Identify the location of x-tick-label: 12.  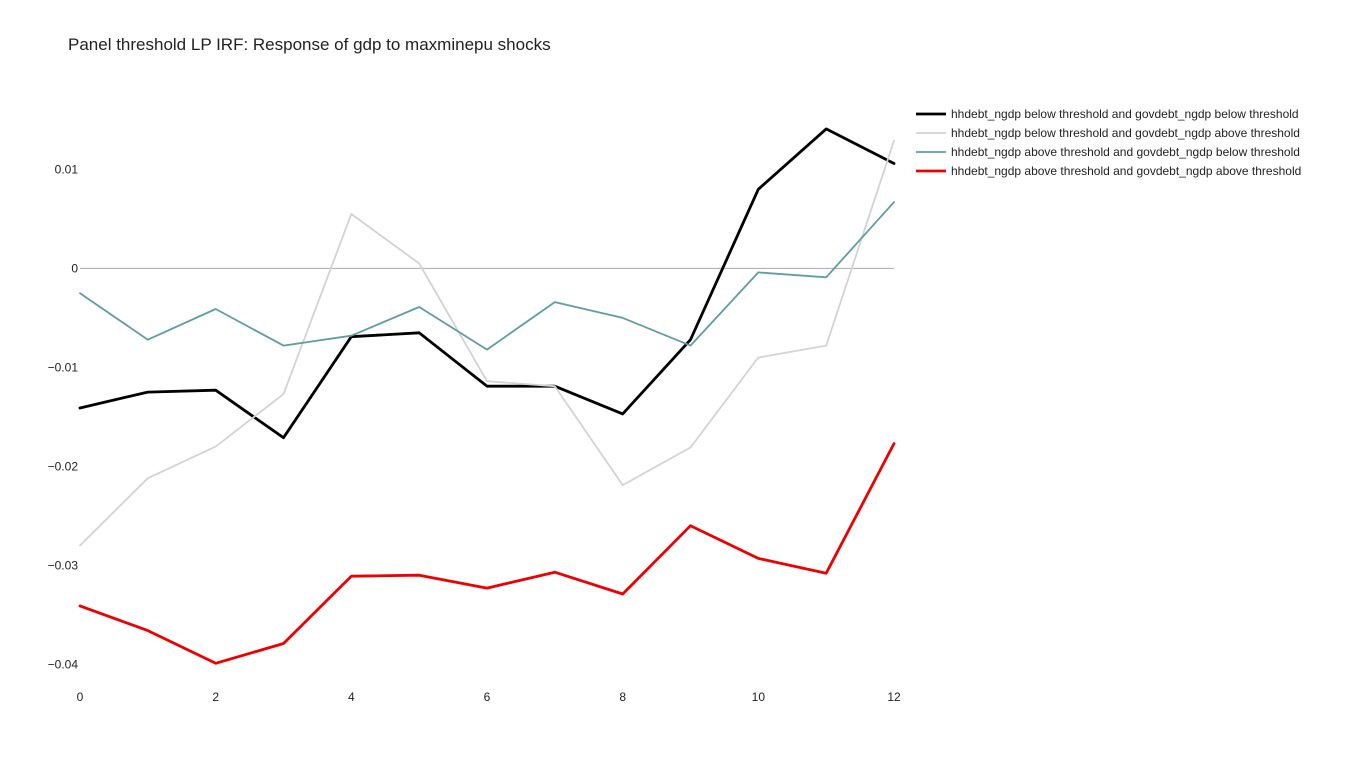
(894, 697).